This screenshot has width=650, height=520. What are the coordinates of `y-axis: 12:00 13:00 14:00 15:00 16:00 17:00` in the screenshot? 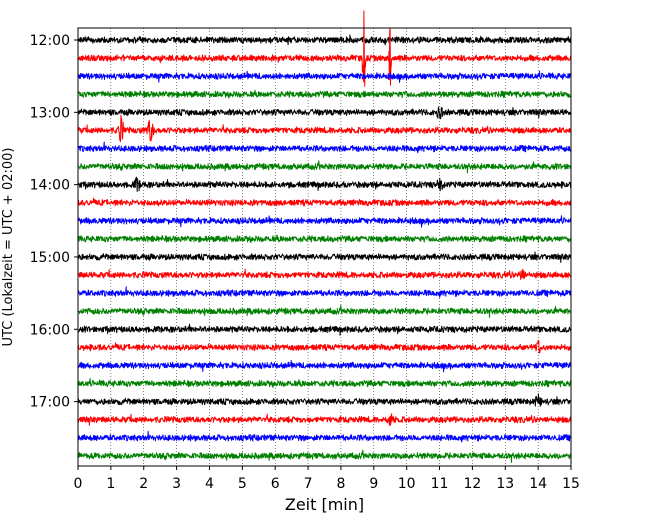 It's located at (54, 222).